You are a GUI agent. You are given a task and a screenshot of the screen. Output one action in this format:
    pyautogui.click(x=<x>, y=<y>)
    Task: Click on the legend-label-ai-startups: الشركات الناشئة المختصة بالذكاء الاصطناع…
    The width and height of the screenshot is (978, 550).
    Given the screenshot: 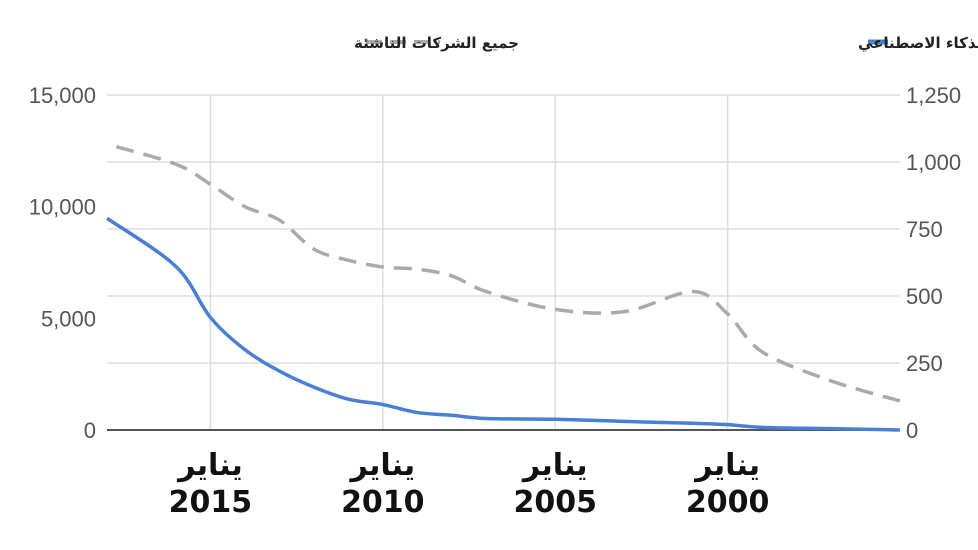 What is the action you would take?
    pyautogui.click(x=918, y=43)
    